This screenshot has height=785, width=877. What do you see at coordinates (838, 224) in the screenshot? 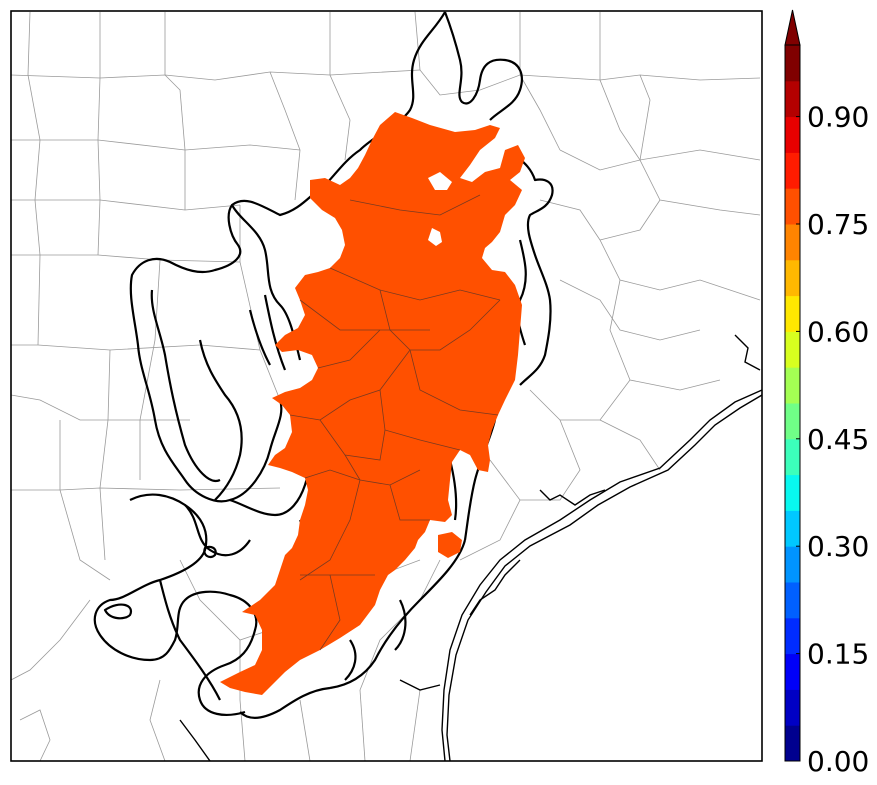
I see `colorbar-tick-label: 0.75` at bounding box center [838, 224].